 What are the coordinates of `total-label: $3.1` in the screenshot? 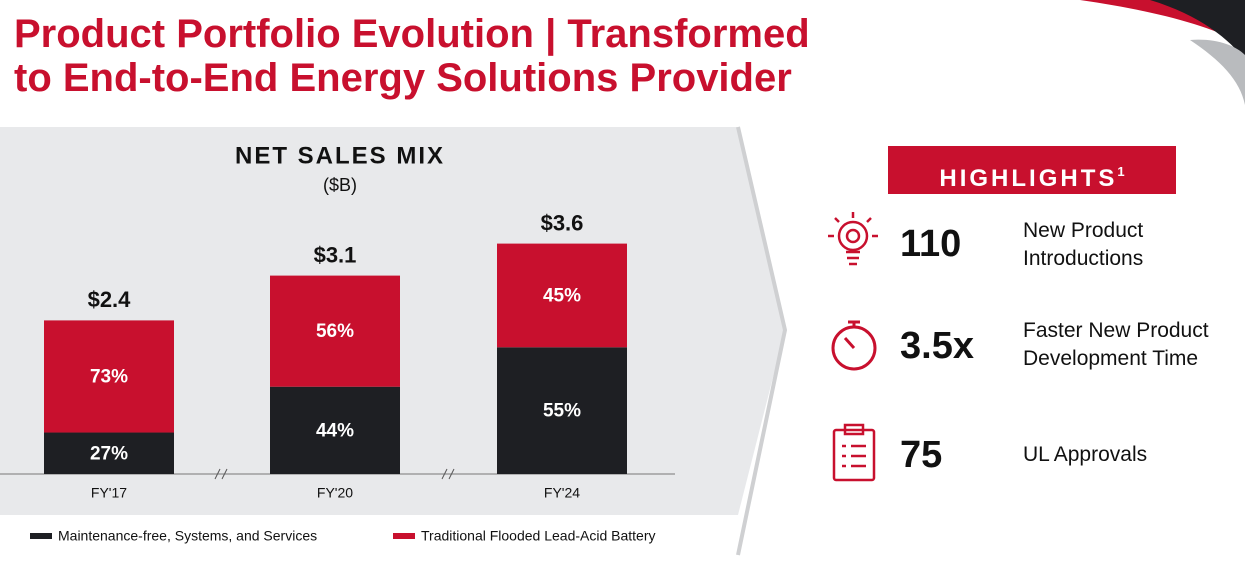 It's located at (335, 254).